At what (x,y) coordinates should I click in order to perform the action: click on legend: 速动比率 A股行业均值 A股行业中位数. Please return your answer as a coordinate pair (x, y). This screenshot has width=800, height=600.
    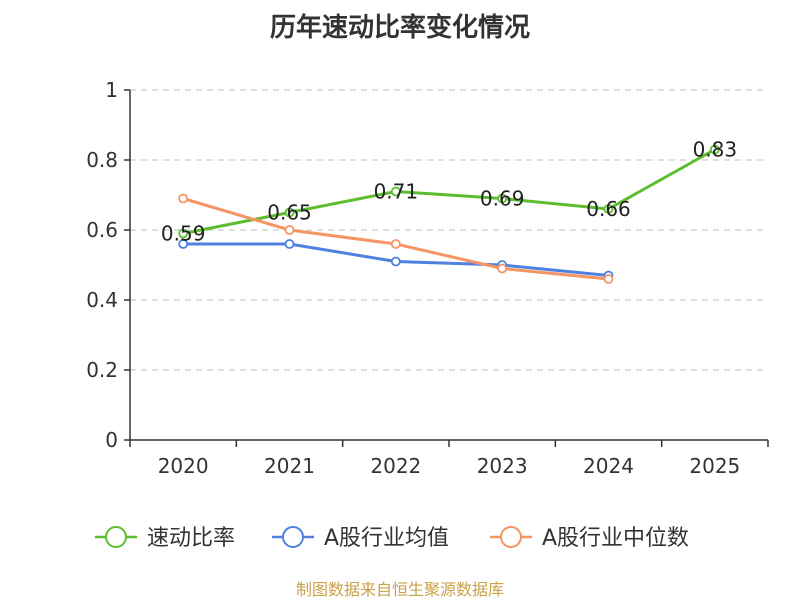
    Looking at the image, I should click on (392, 538).